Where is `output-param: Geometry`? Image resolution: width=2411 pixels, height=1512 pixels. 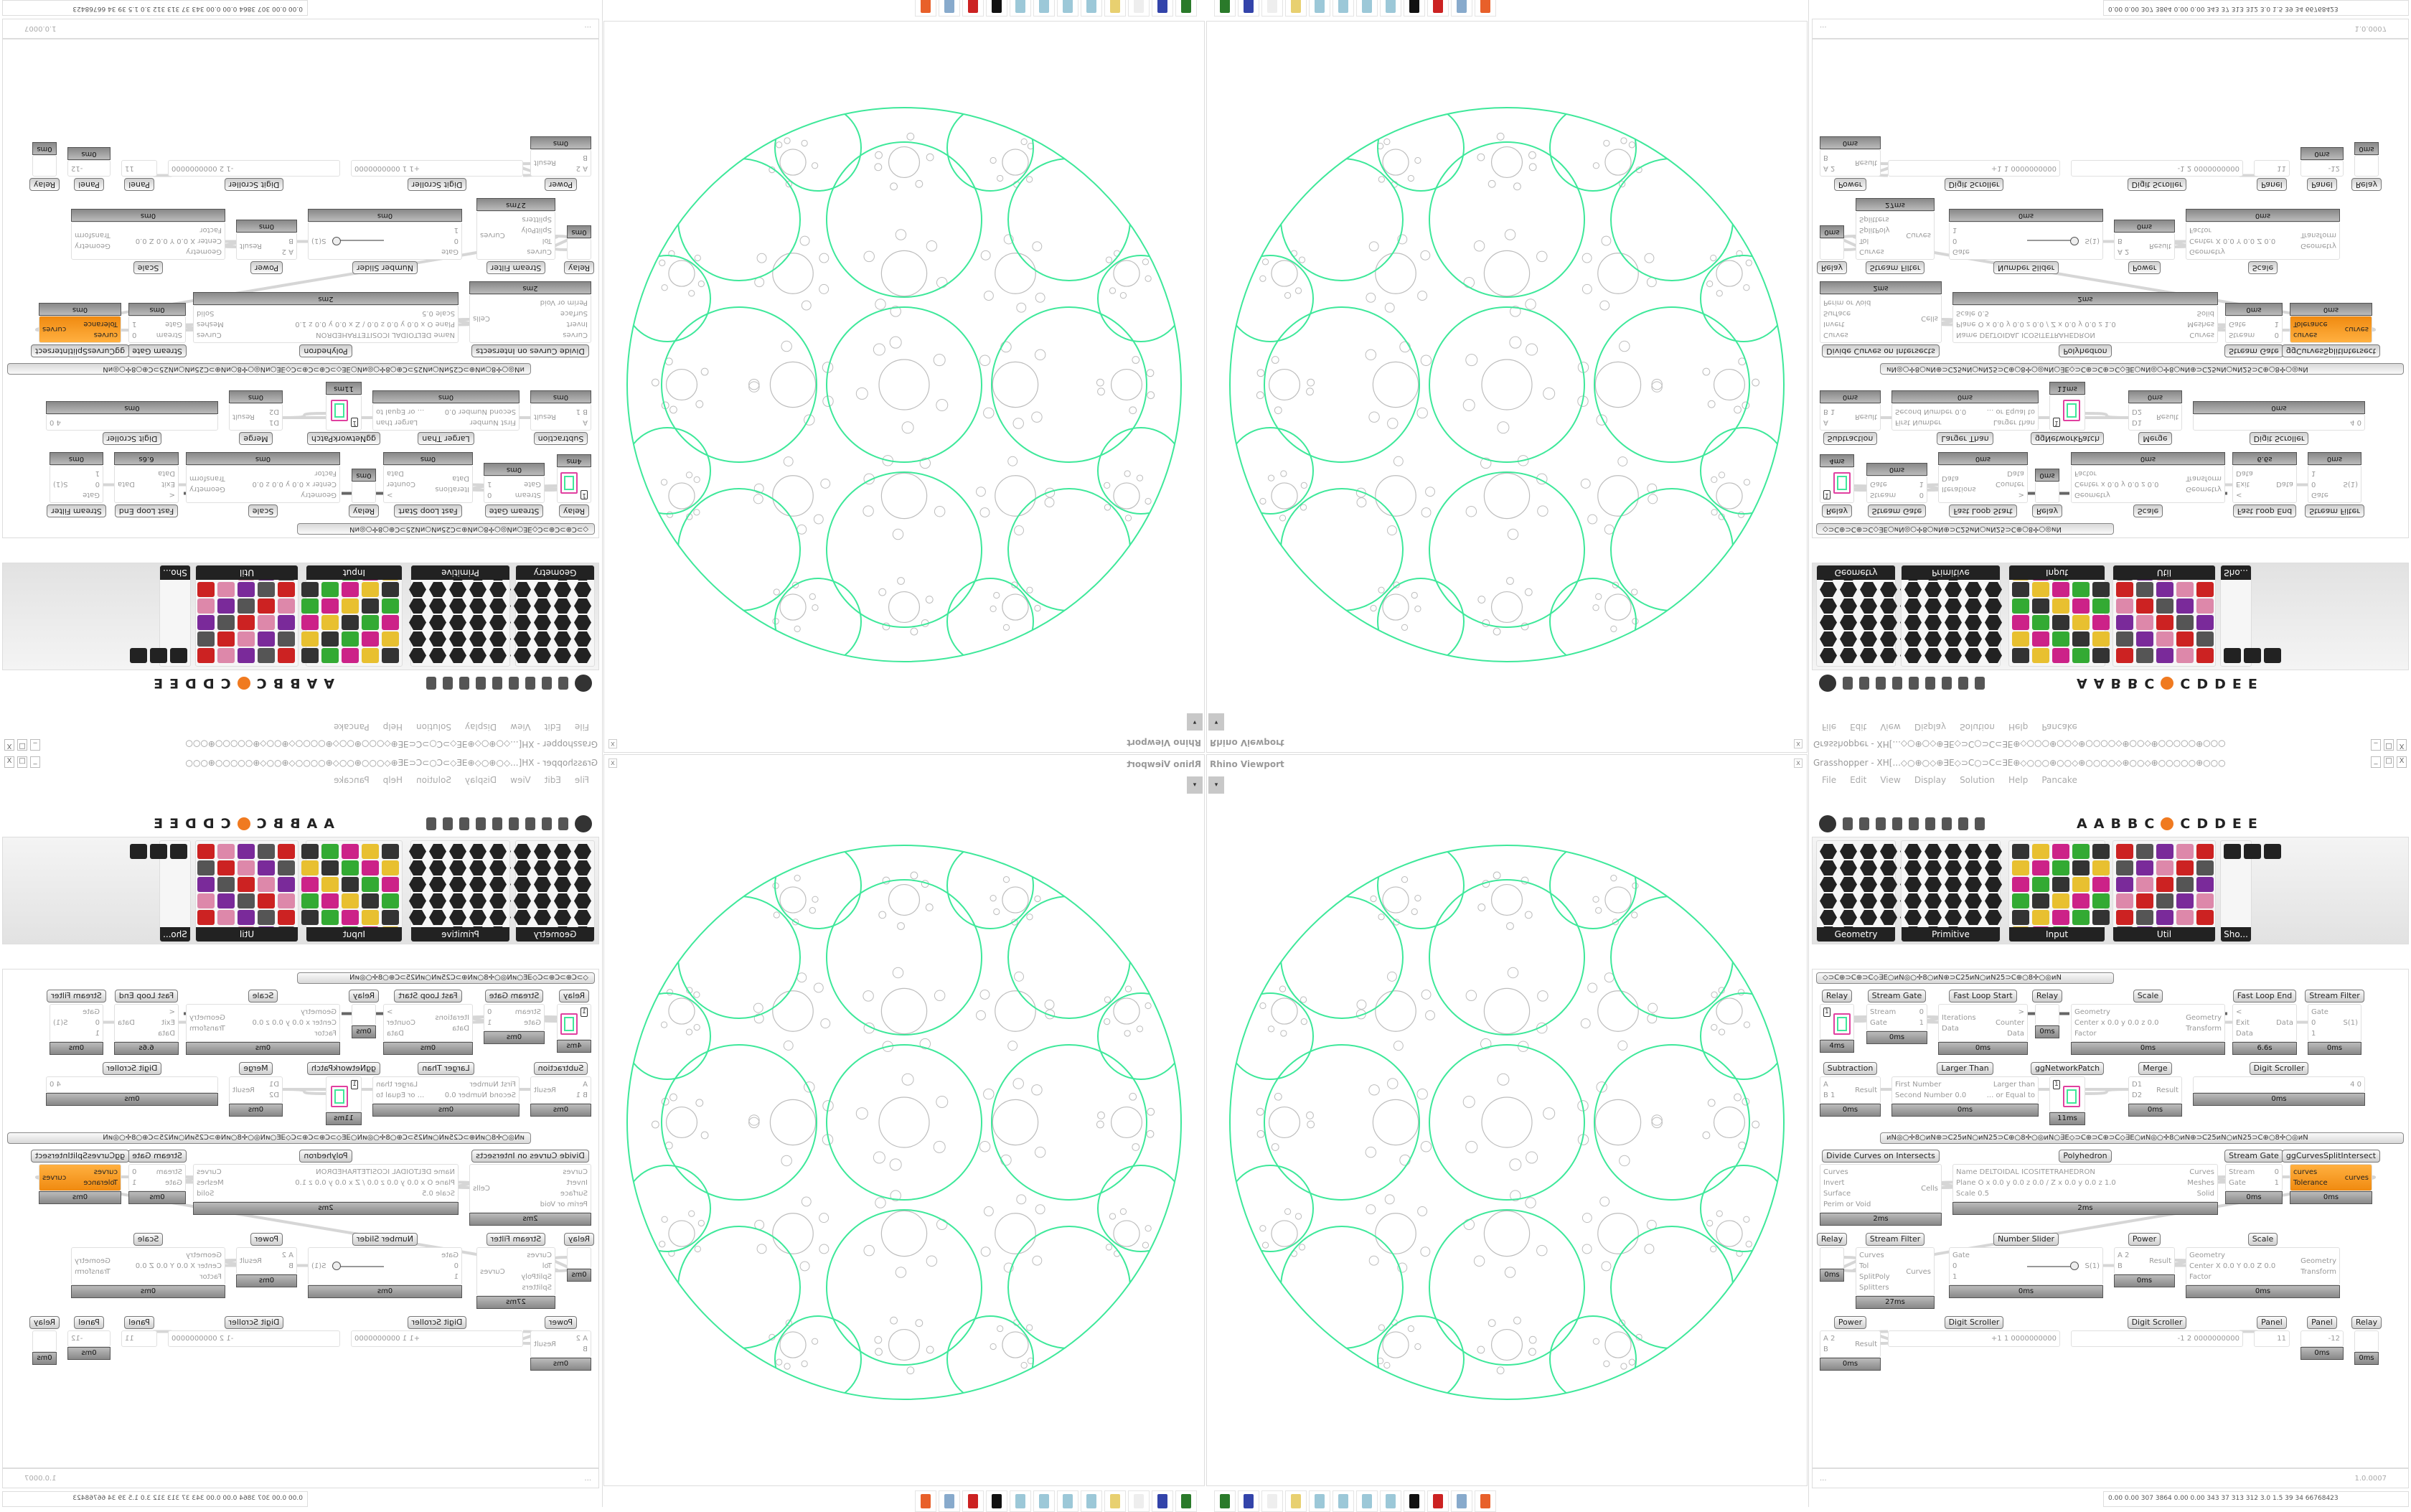 output-param: Geometry is located at coordinates (2204, 490).